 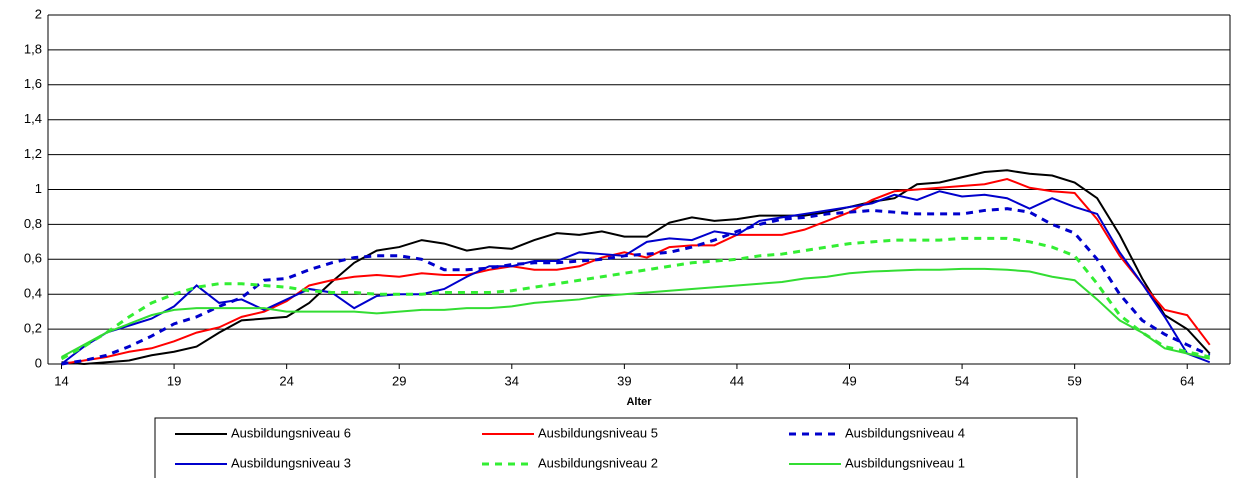 I want to click on x-tick-label: 44, so click(x=737, y=380).